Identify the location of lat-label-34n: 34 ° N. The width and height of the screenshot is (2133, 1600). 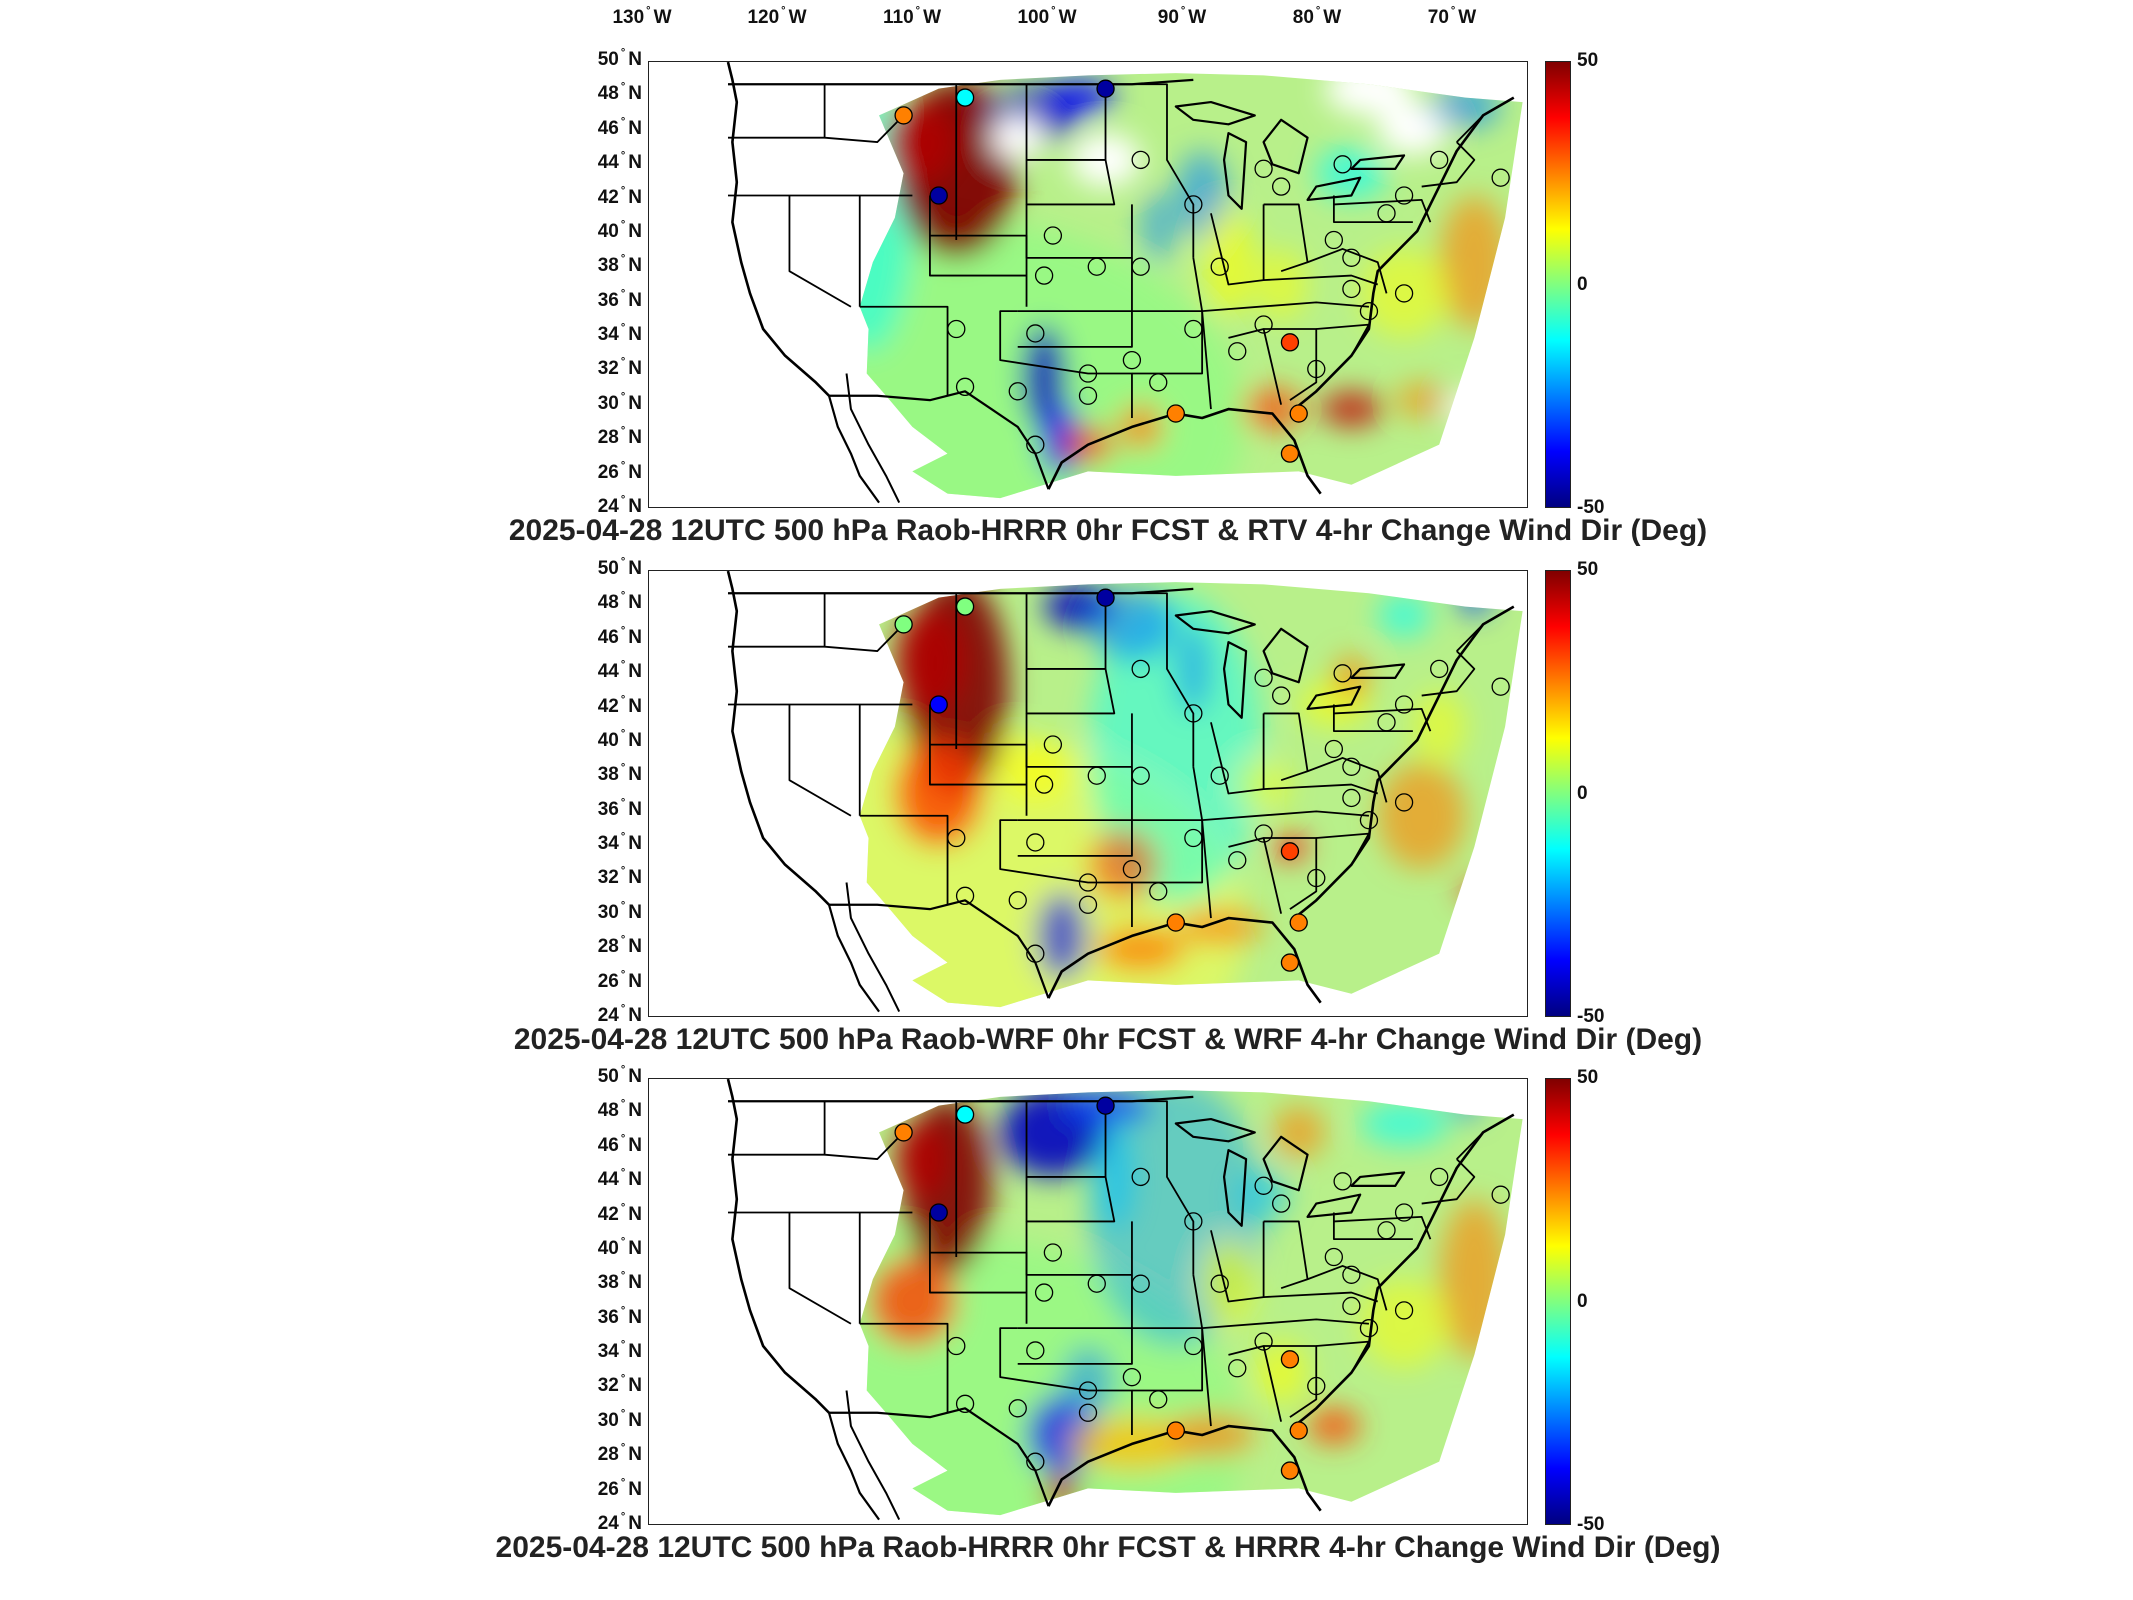
(619, 334).